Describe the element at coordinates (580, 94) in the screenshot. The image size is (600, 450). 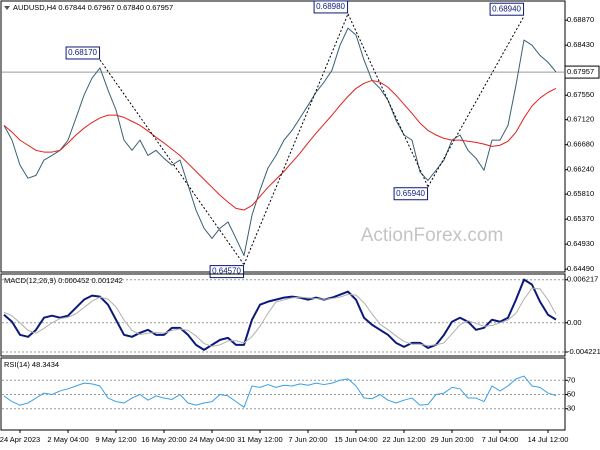
I see `y-tick-label: 0.67550` at that location.